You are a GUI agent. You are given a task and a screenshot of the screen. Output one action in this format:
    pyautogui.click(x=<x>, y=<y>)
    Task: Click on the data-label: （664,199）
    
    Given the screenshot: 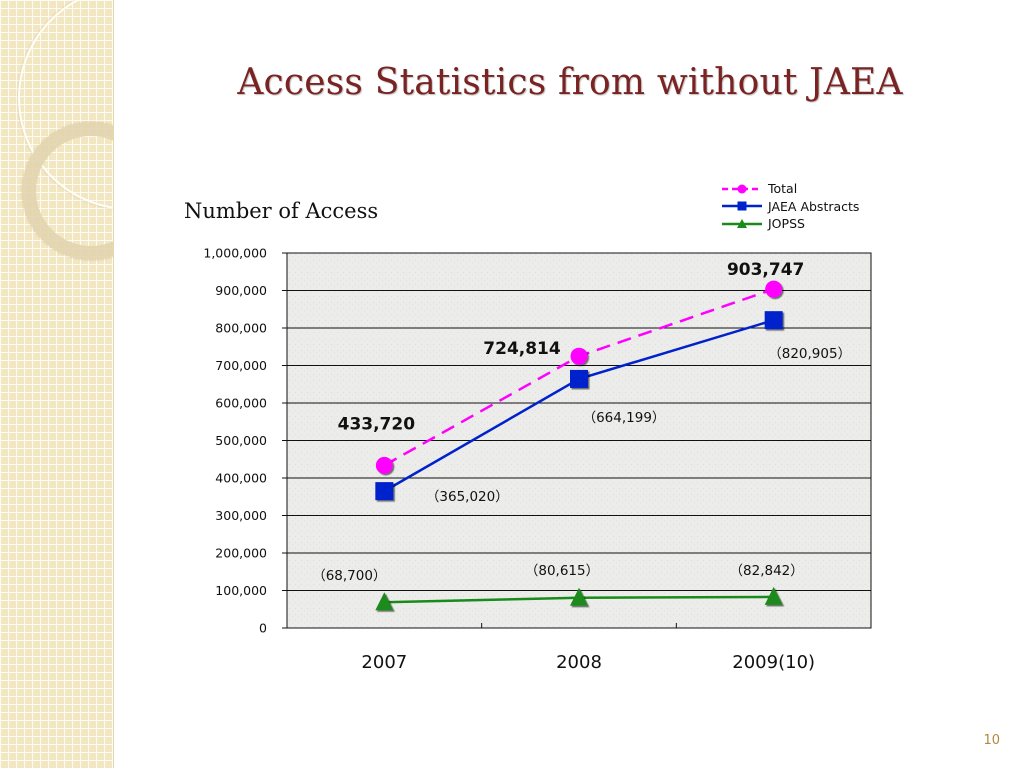 What is the action you would take?
    pyautogui.click(x=624, y=418)
    